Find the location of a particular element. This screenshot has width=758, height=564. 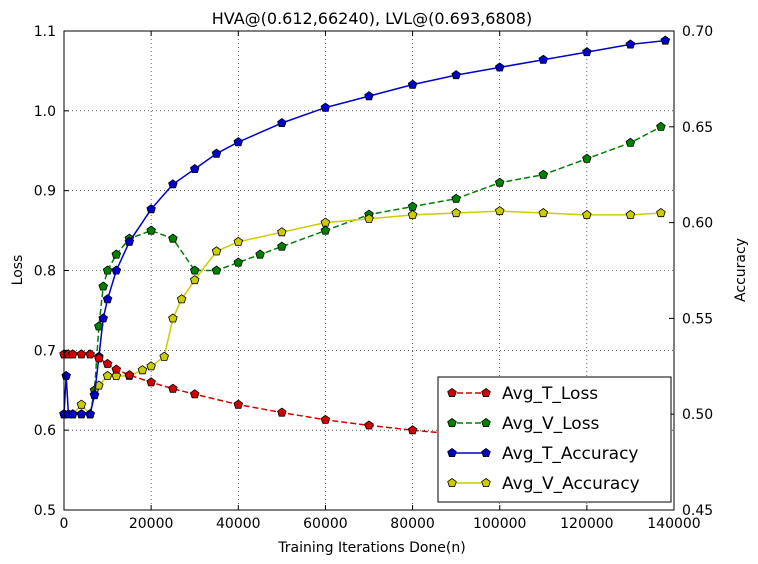

legend-item: Avg_V_Loss is located at coordinates (523, 424).